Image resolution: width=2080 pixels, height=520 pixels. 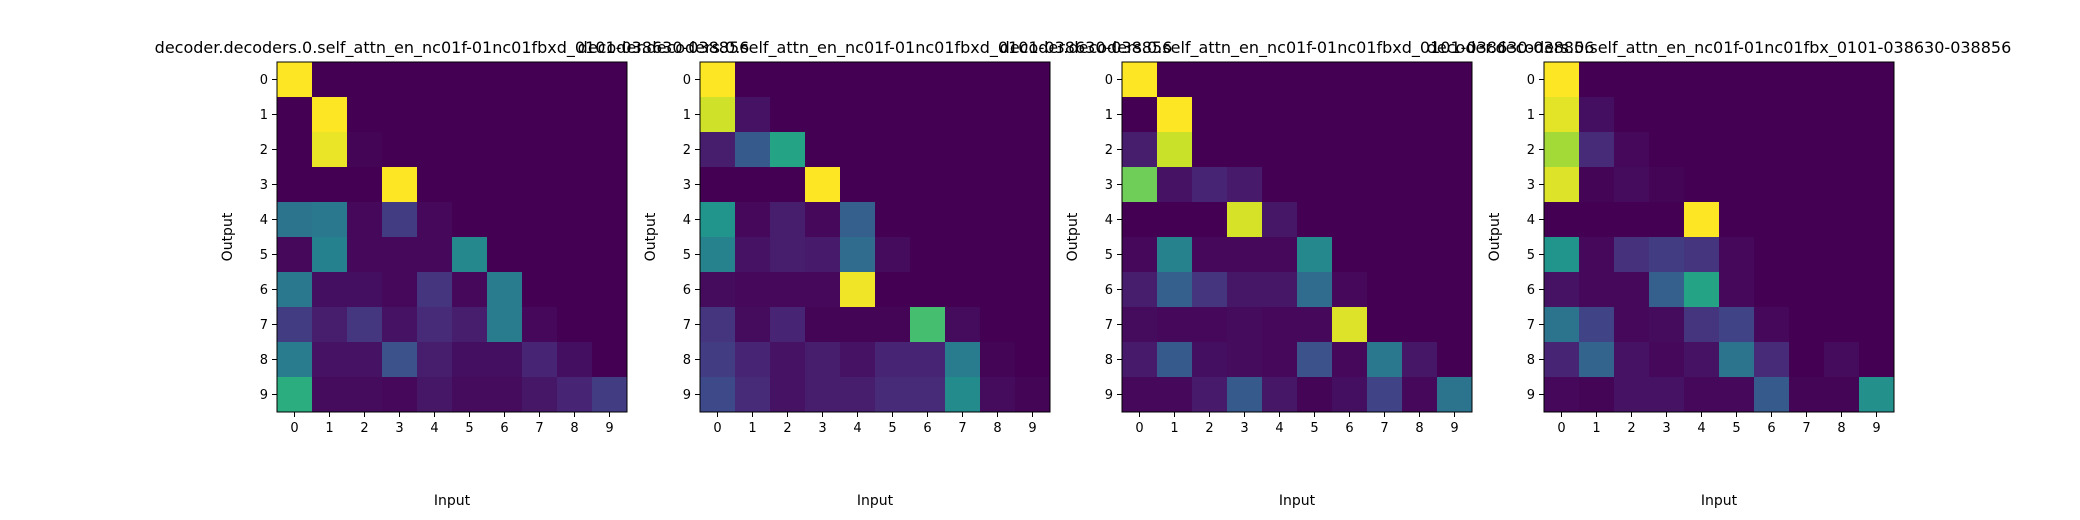 I want to click on y-tick-label: 8, so click(x=687, y=360).